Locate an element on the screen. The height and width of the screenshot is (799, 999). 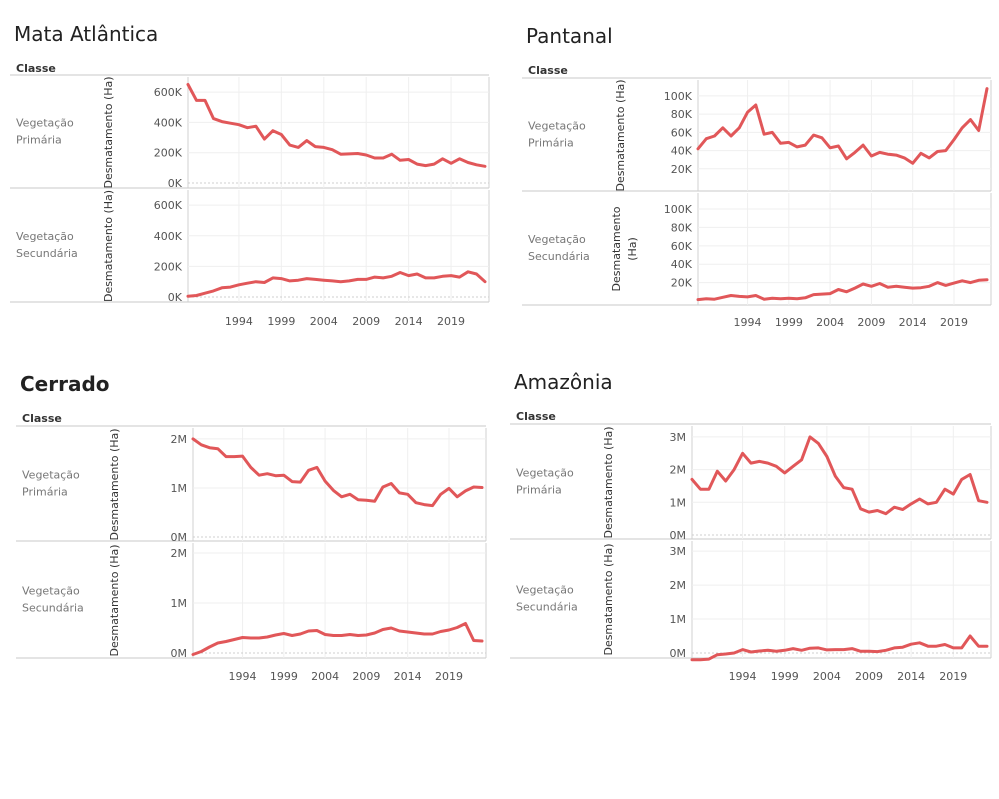
chart1-row-header: Classe is located at coordinates (36, 68).